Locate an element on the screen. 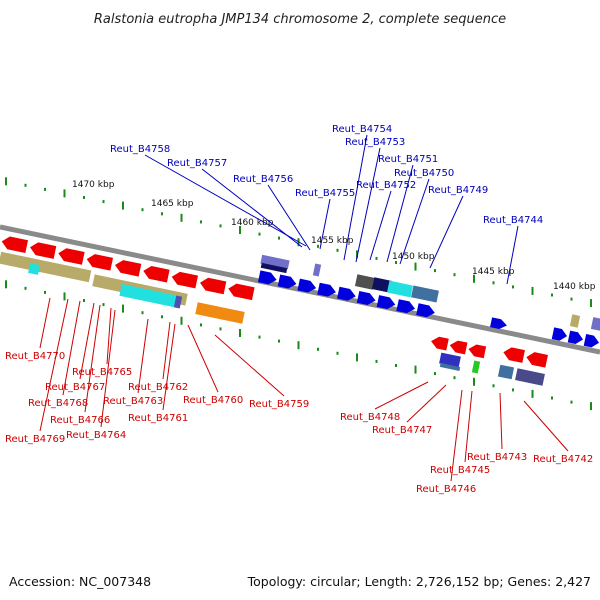 The image size is (600, 600). reverse-gene-label: Reut_B4761 is located at coordinates (158, 418).